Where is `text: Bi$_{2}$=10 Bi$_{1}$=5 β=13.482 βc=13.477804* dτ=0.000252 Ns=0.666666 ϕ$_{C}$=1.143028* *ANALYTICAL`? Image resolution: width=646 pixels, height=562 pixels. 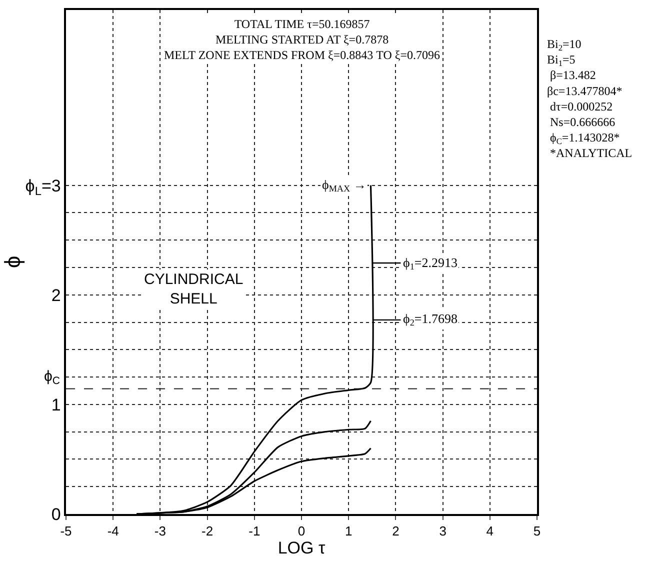 text: Bi$_{2}$=10 Bi$_{1}$=5 β=13.482 βc=13.477804* dτ=0.000252 Ns=0.666666 ϕ$_{C}$=1.143028* *ANALYTICAL is located at coordinates (589, 98).